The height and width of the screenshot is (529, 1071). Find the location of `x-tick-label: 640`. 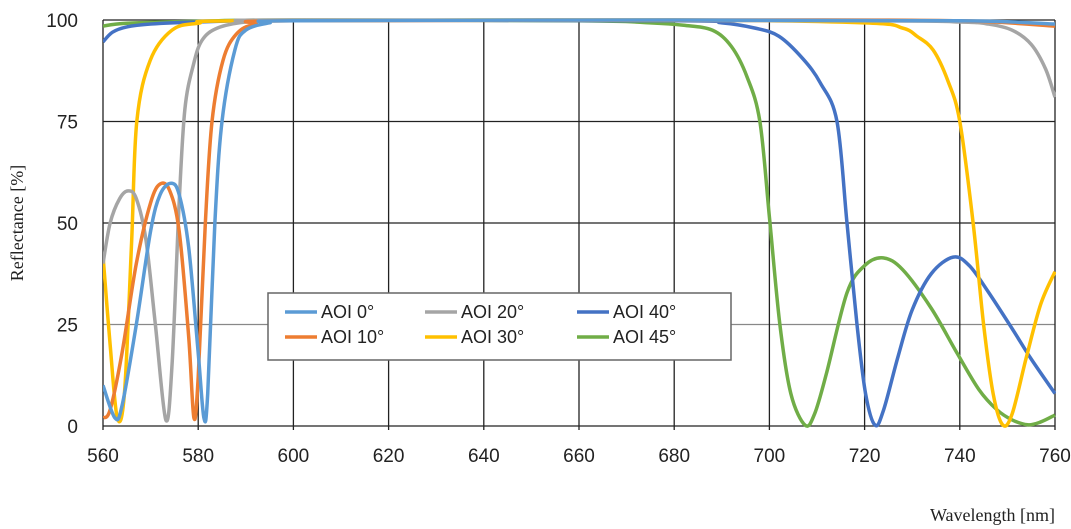

x-tick-label: 640 is located at coordinates (484, 456).